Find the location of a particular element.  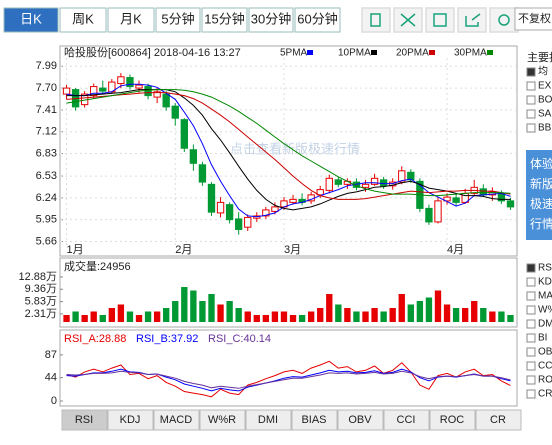

timeframe-tab-label: 周K is located at coordinates (83, 18).